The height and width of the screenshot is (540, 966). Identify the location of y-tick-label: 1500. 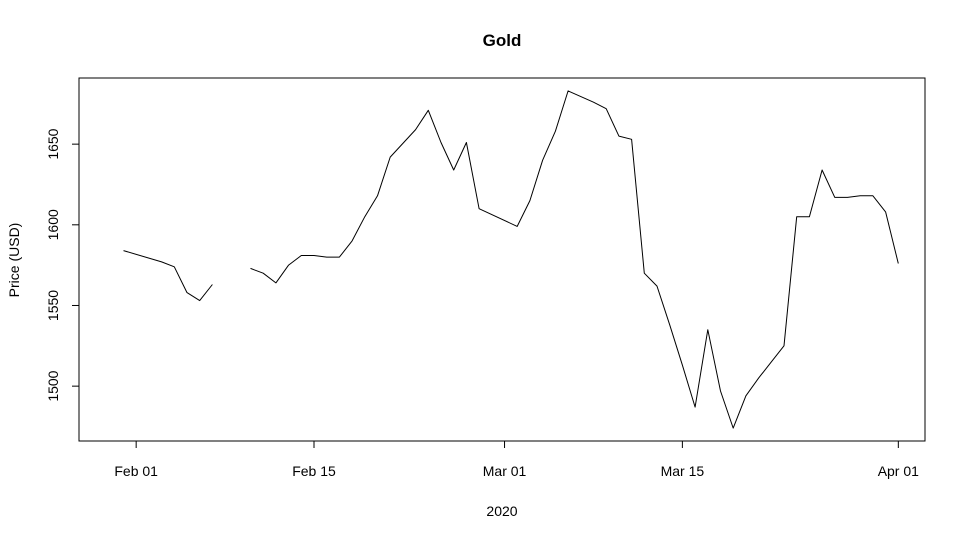
(53, 385).